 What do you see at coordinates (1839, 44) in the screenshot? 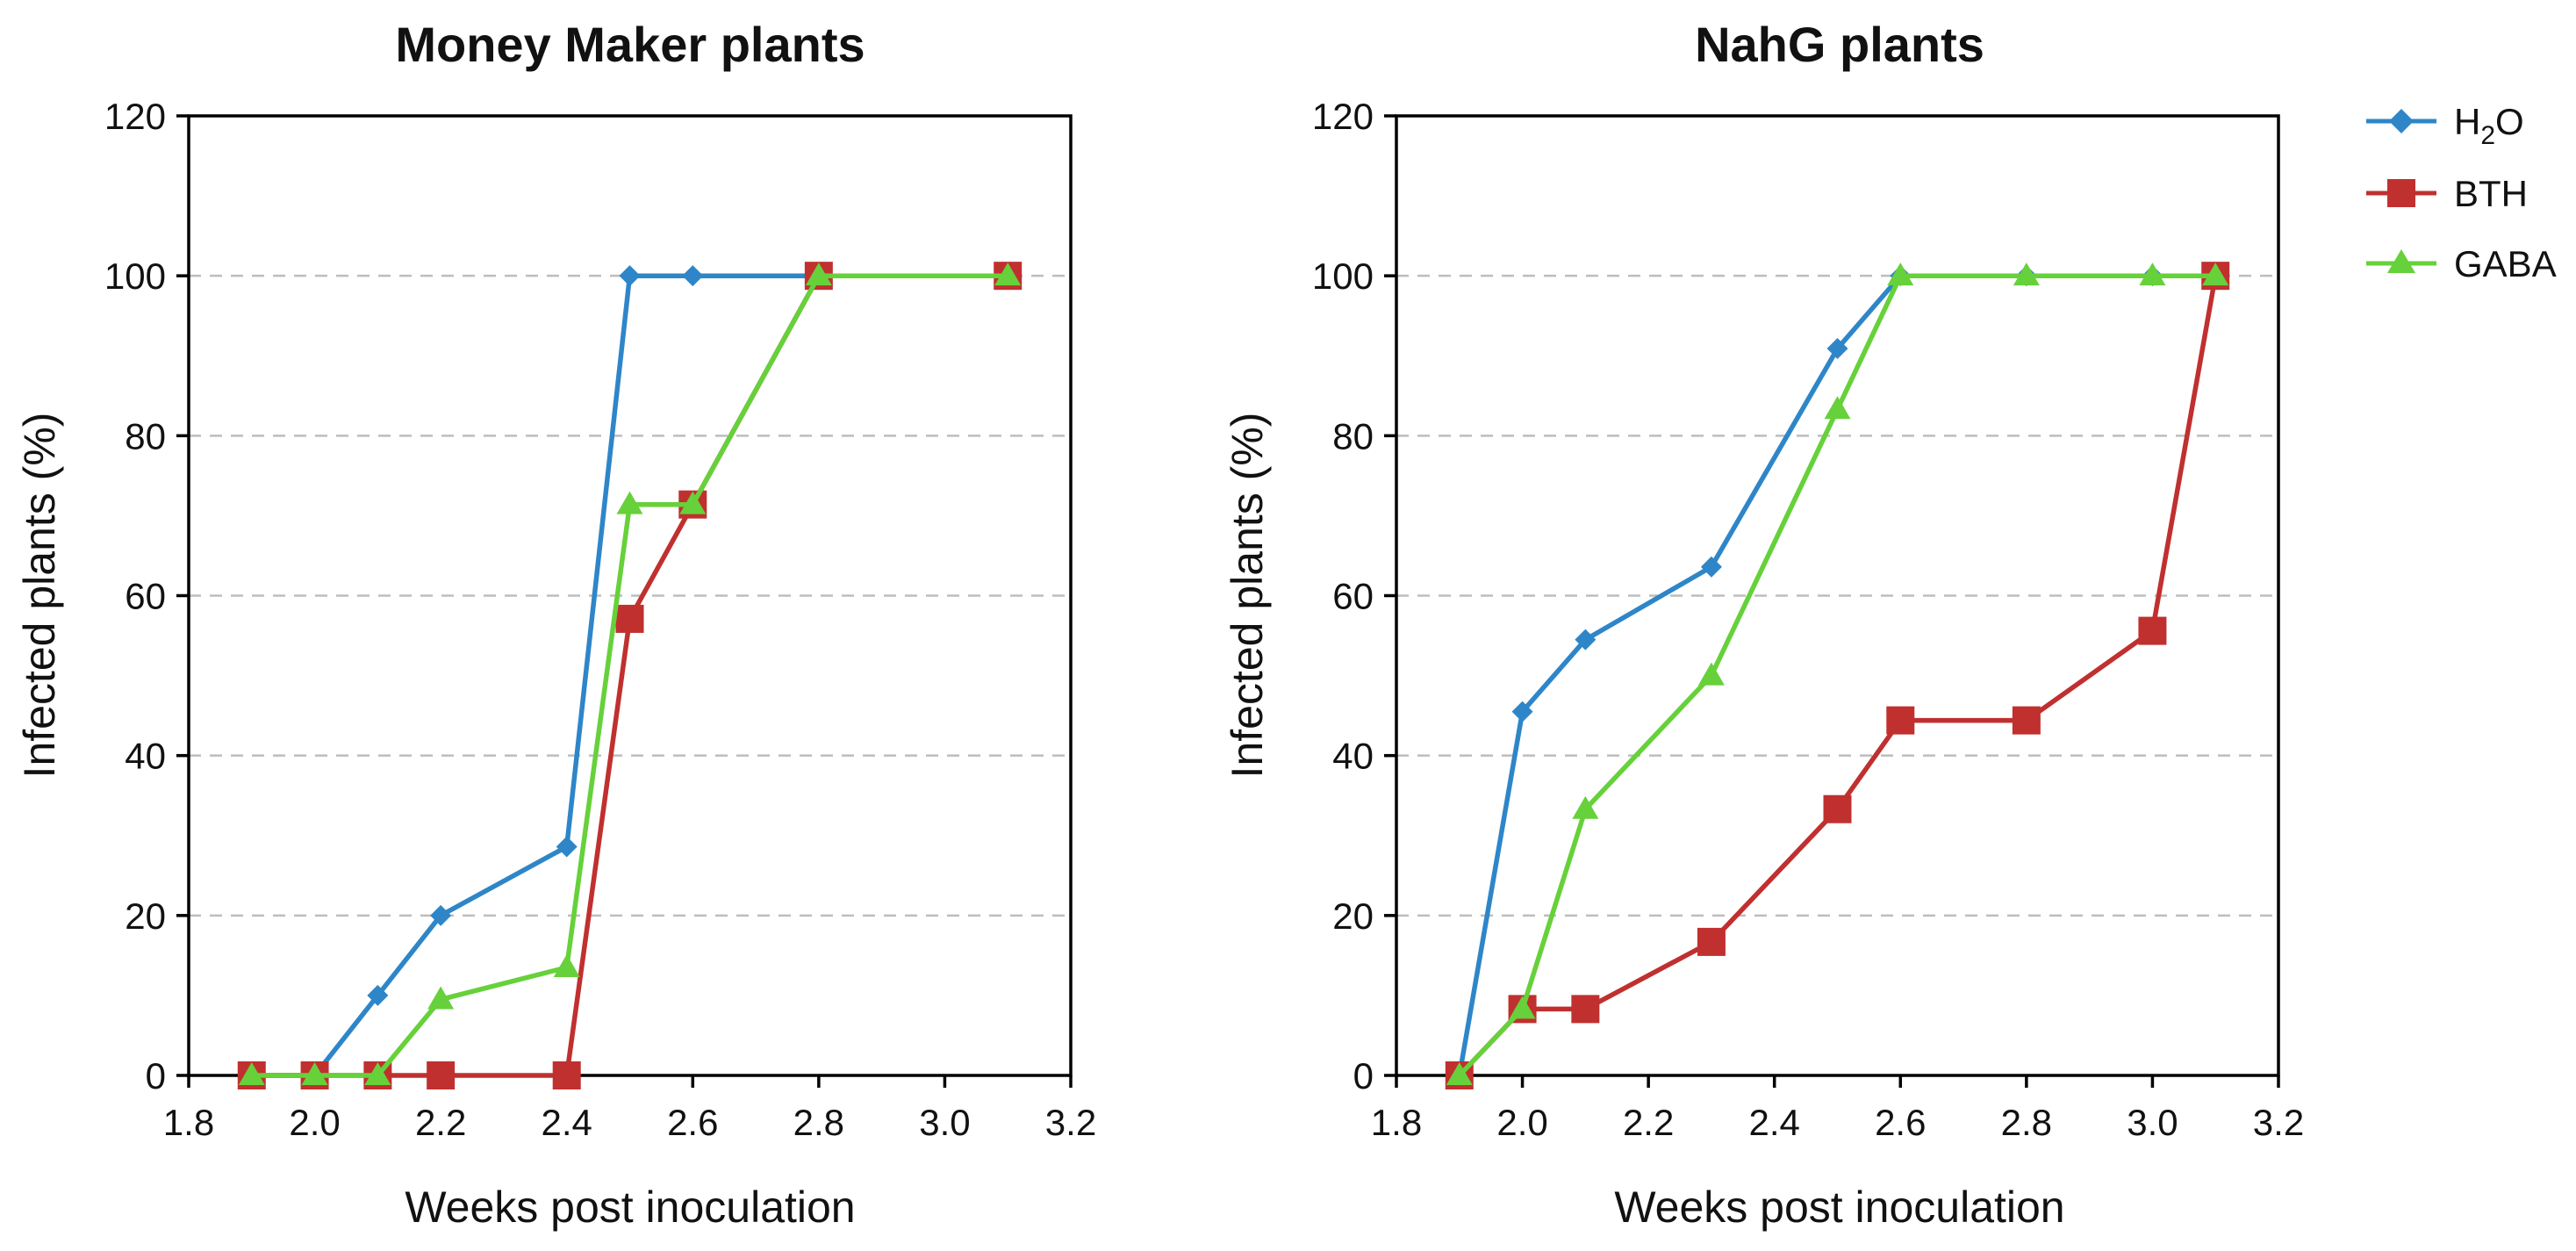
I see `chart-title: NahG plants` at bounding box center [1839, 44].